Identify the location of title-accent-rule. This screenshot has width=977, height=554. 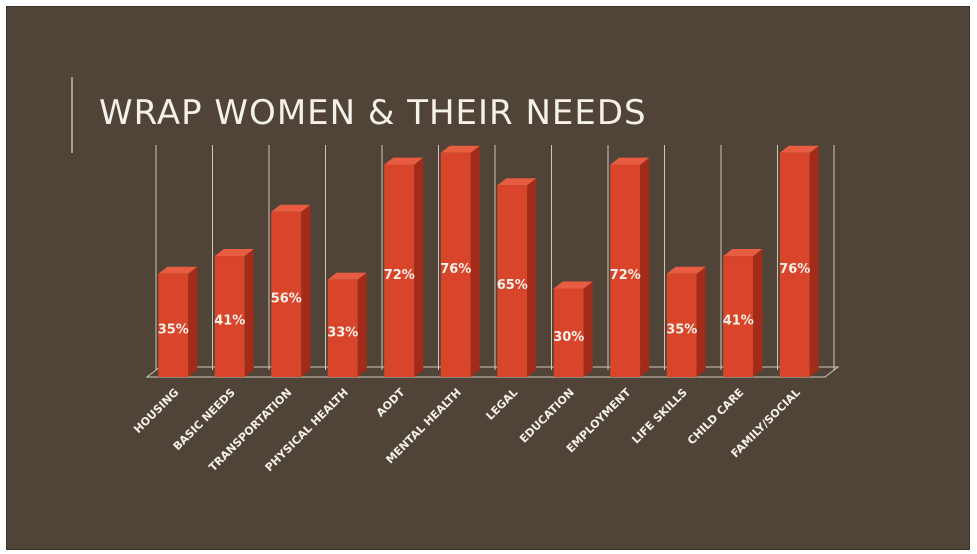
(72, 115).